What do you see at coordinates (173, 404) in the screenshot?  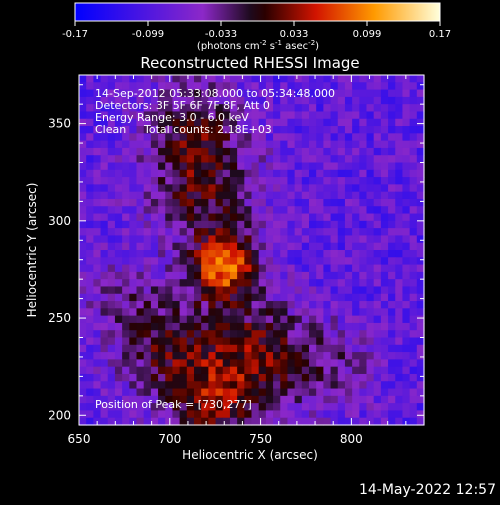 I see `annotation-peak-position: Position of Peak = [730,277]` at bounding box center [173, 404].